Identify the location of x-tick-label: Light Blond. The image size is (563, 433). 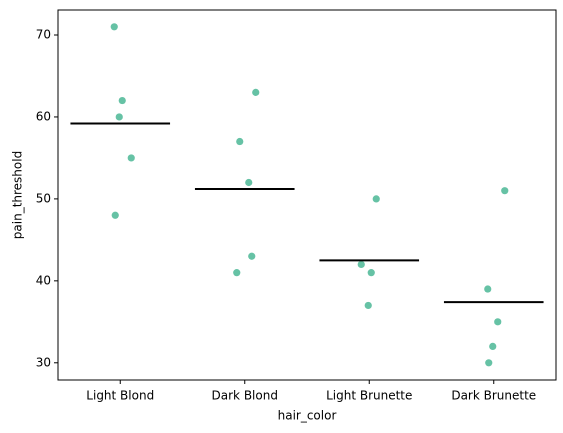
(120, 396).